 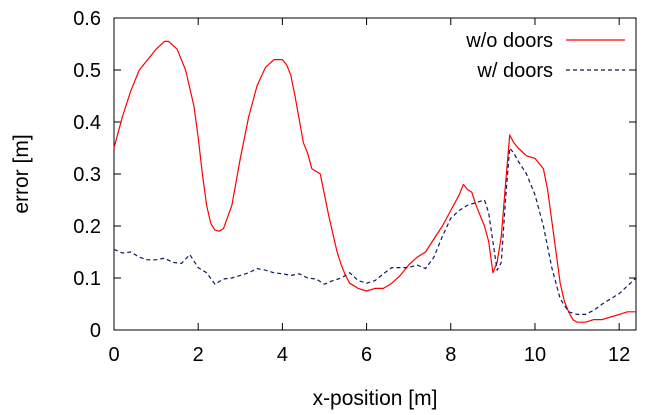 What do you see at coordinates (87, 279) in the screenshot?
I see `y-tick-label: 0.1` at bounding box center [87, 279].